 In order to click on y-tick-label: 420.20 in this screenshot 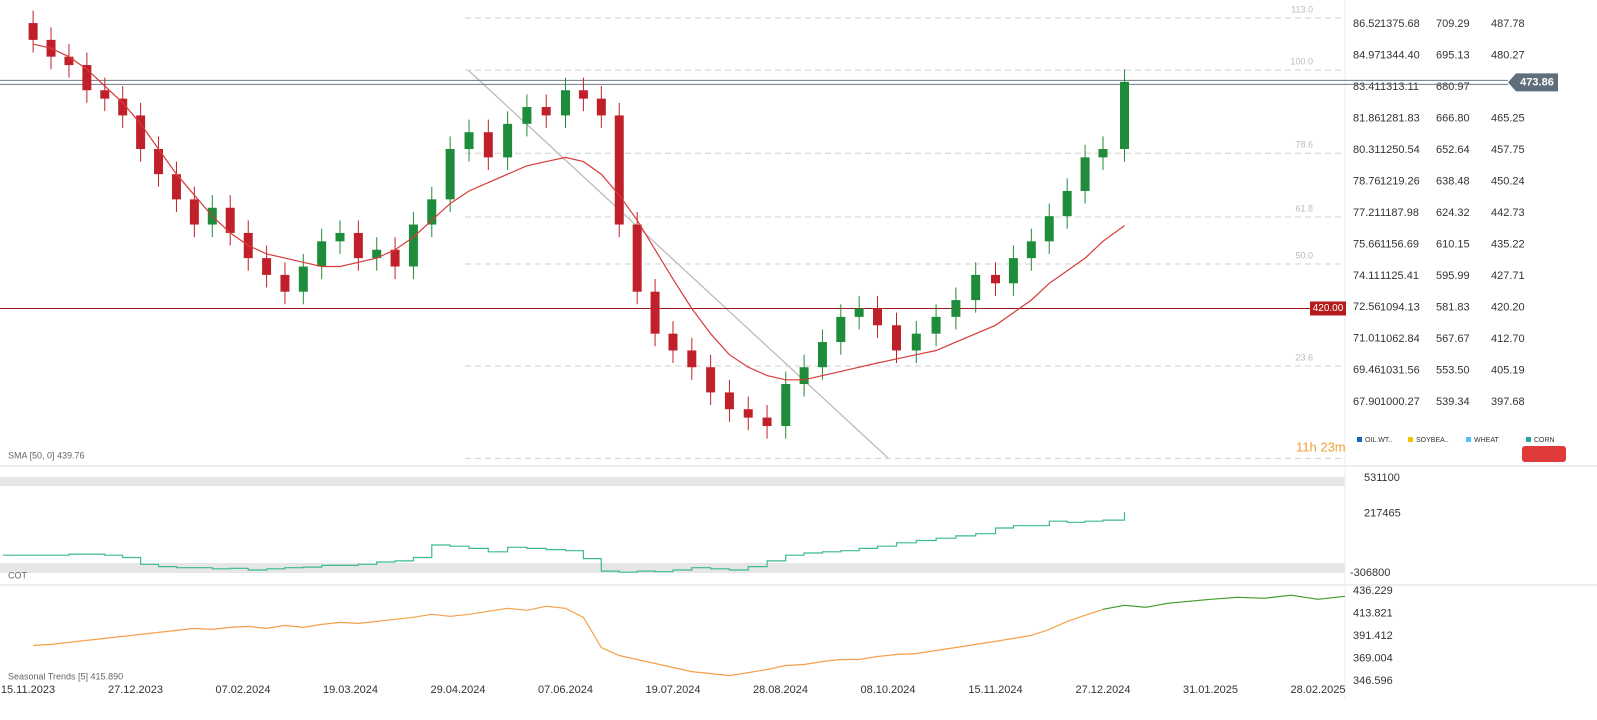, I will do `click(1508, 308)`.